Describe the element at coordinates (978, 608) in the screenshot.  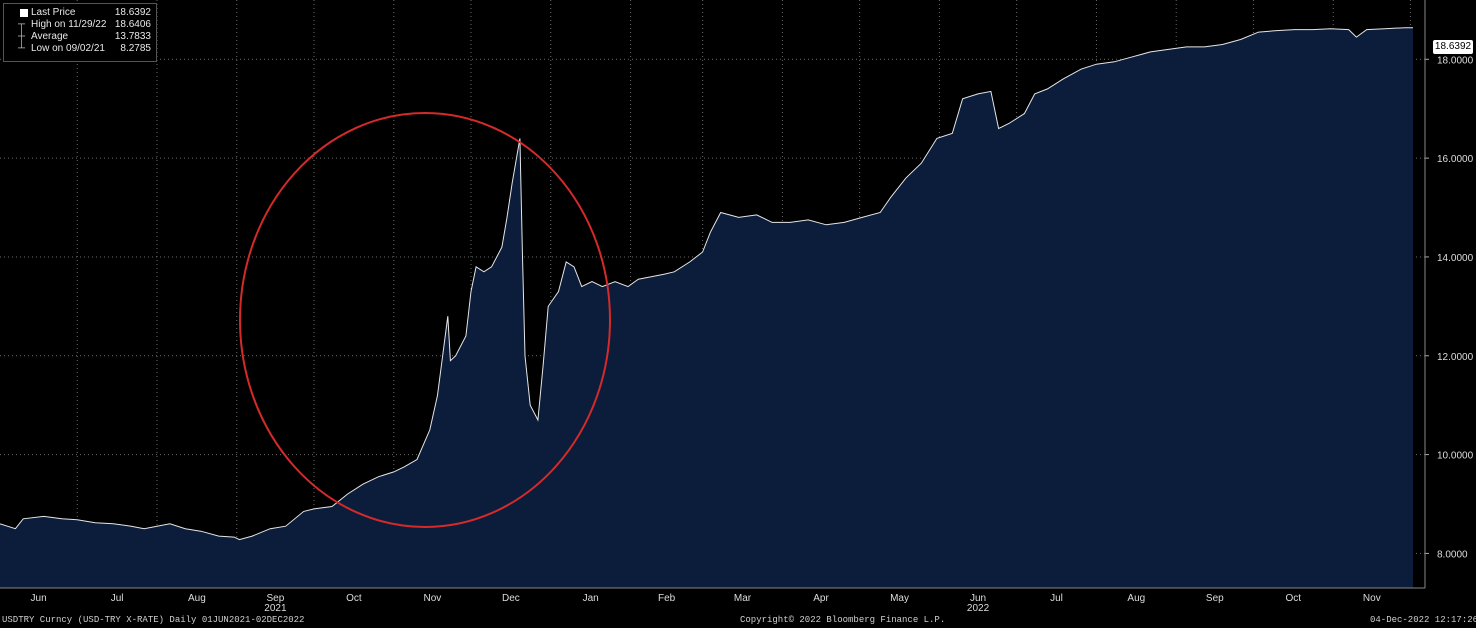
I see `year-label: 2022` at that location.